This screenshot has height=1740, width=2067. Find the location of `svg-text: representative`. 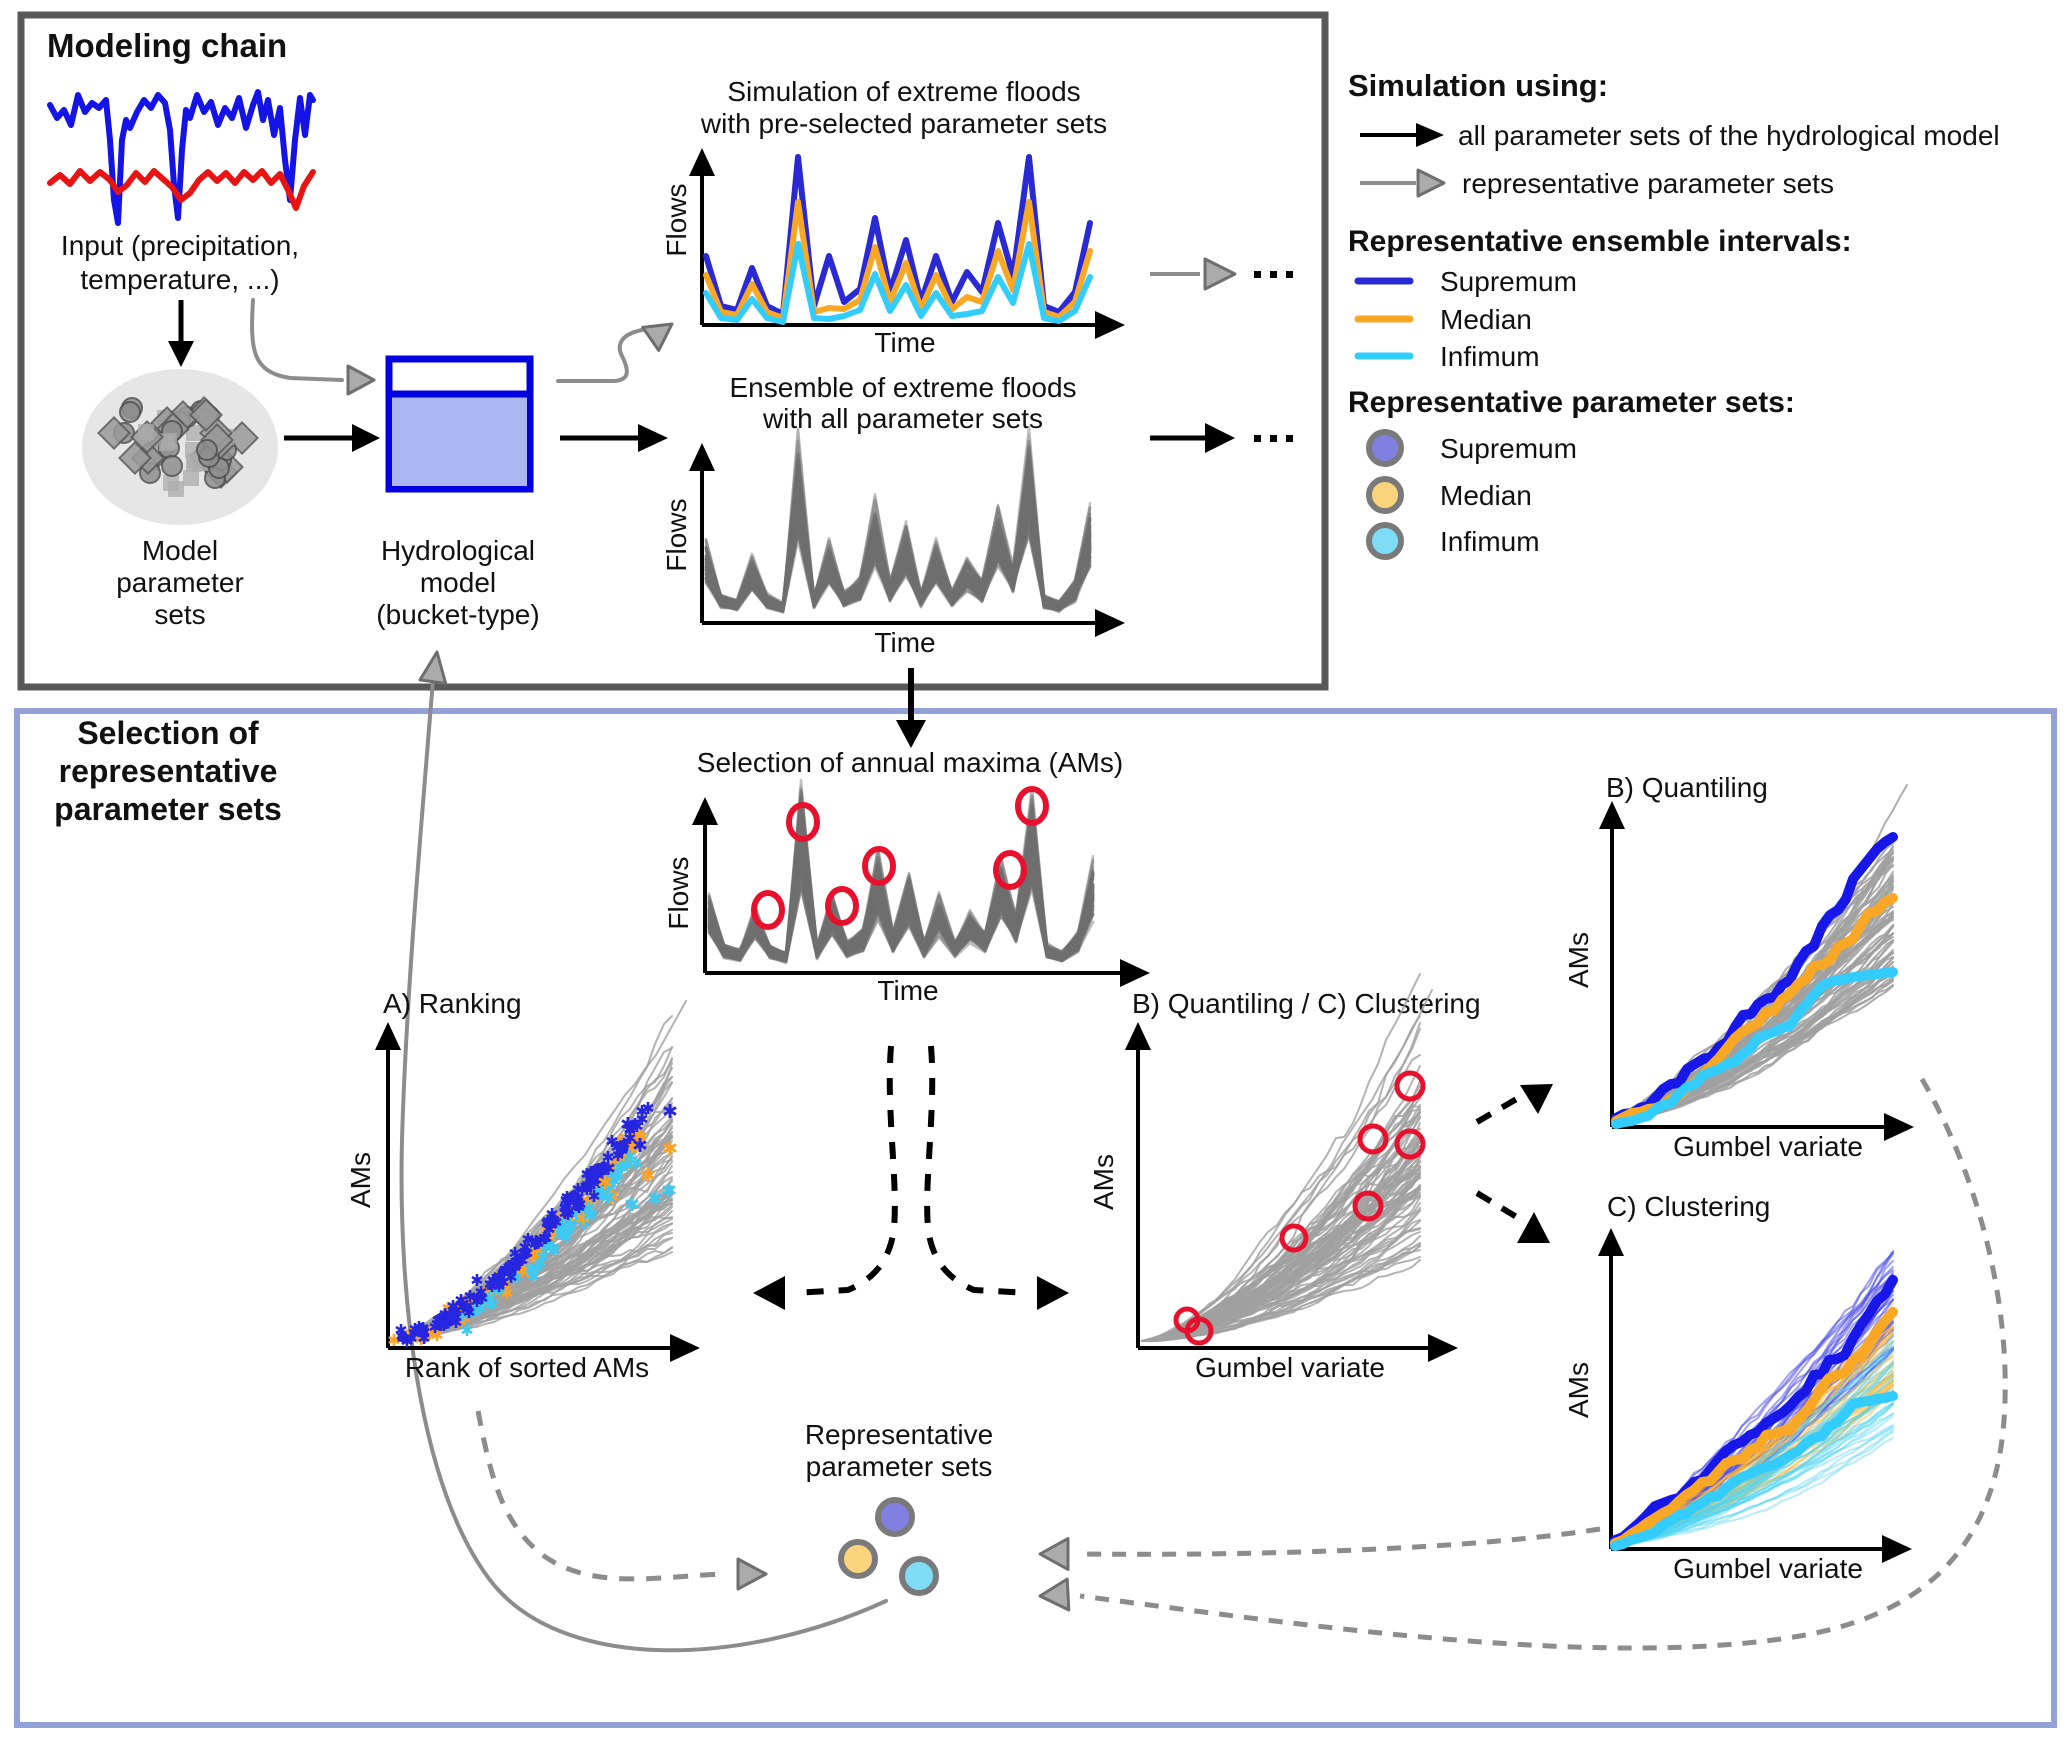

svg-text: representative is located at coordinates (168, 771).